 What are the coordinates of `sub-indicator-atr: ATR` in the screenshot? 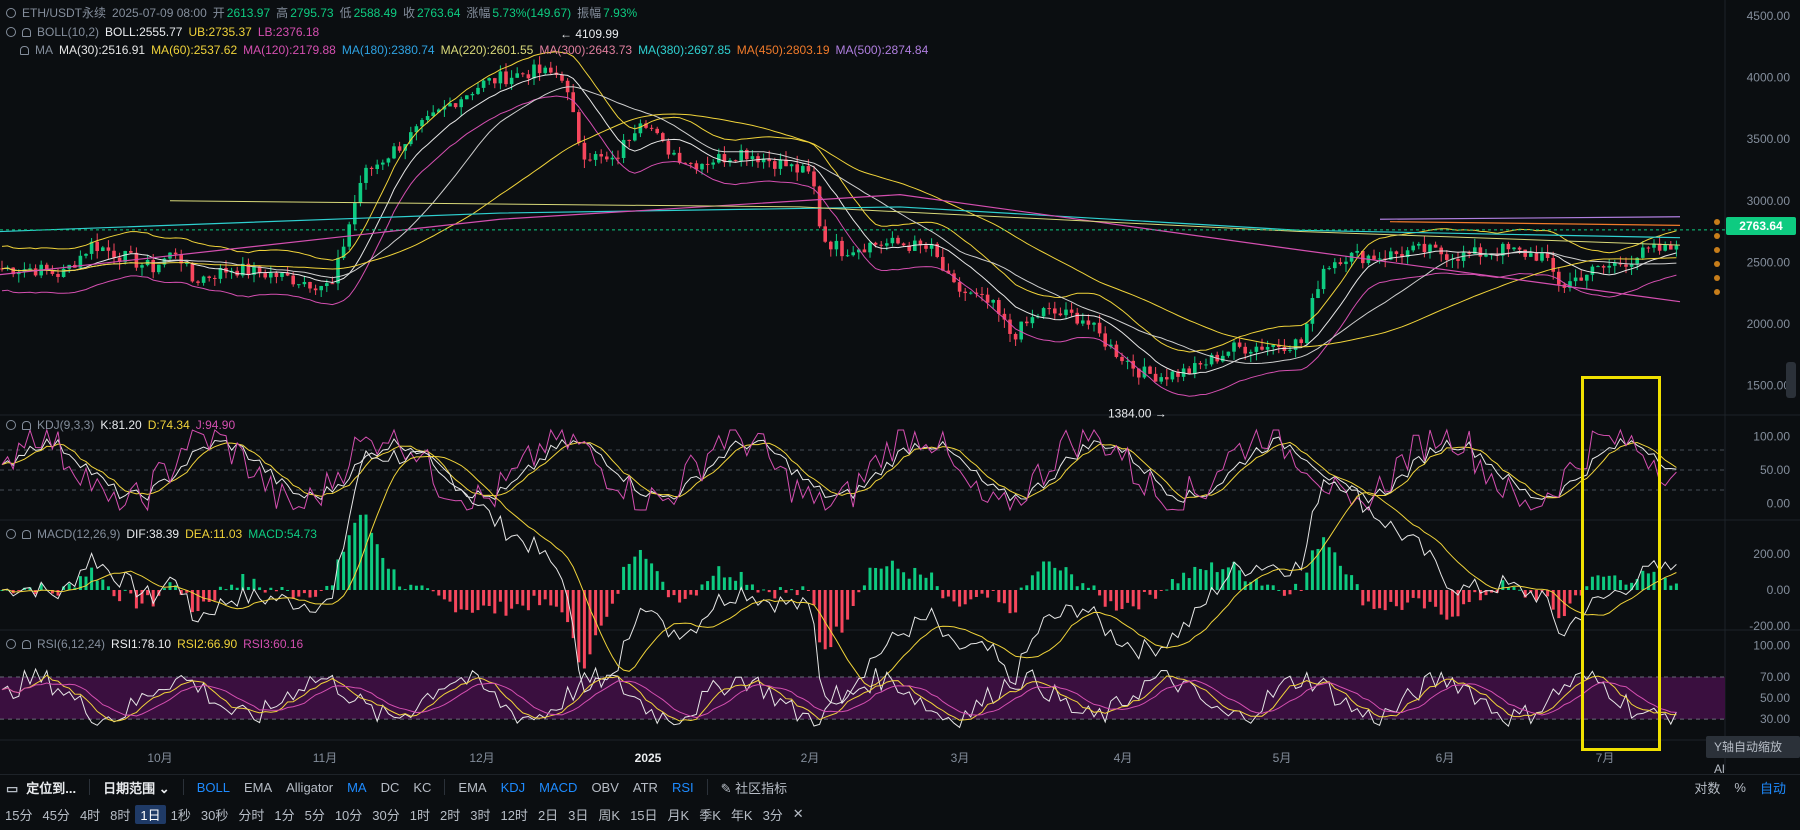 It's located at (645, 787).